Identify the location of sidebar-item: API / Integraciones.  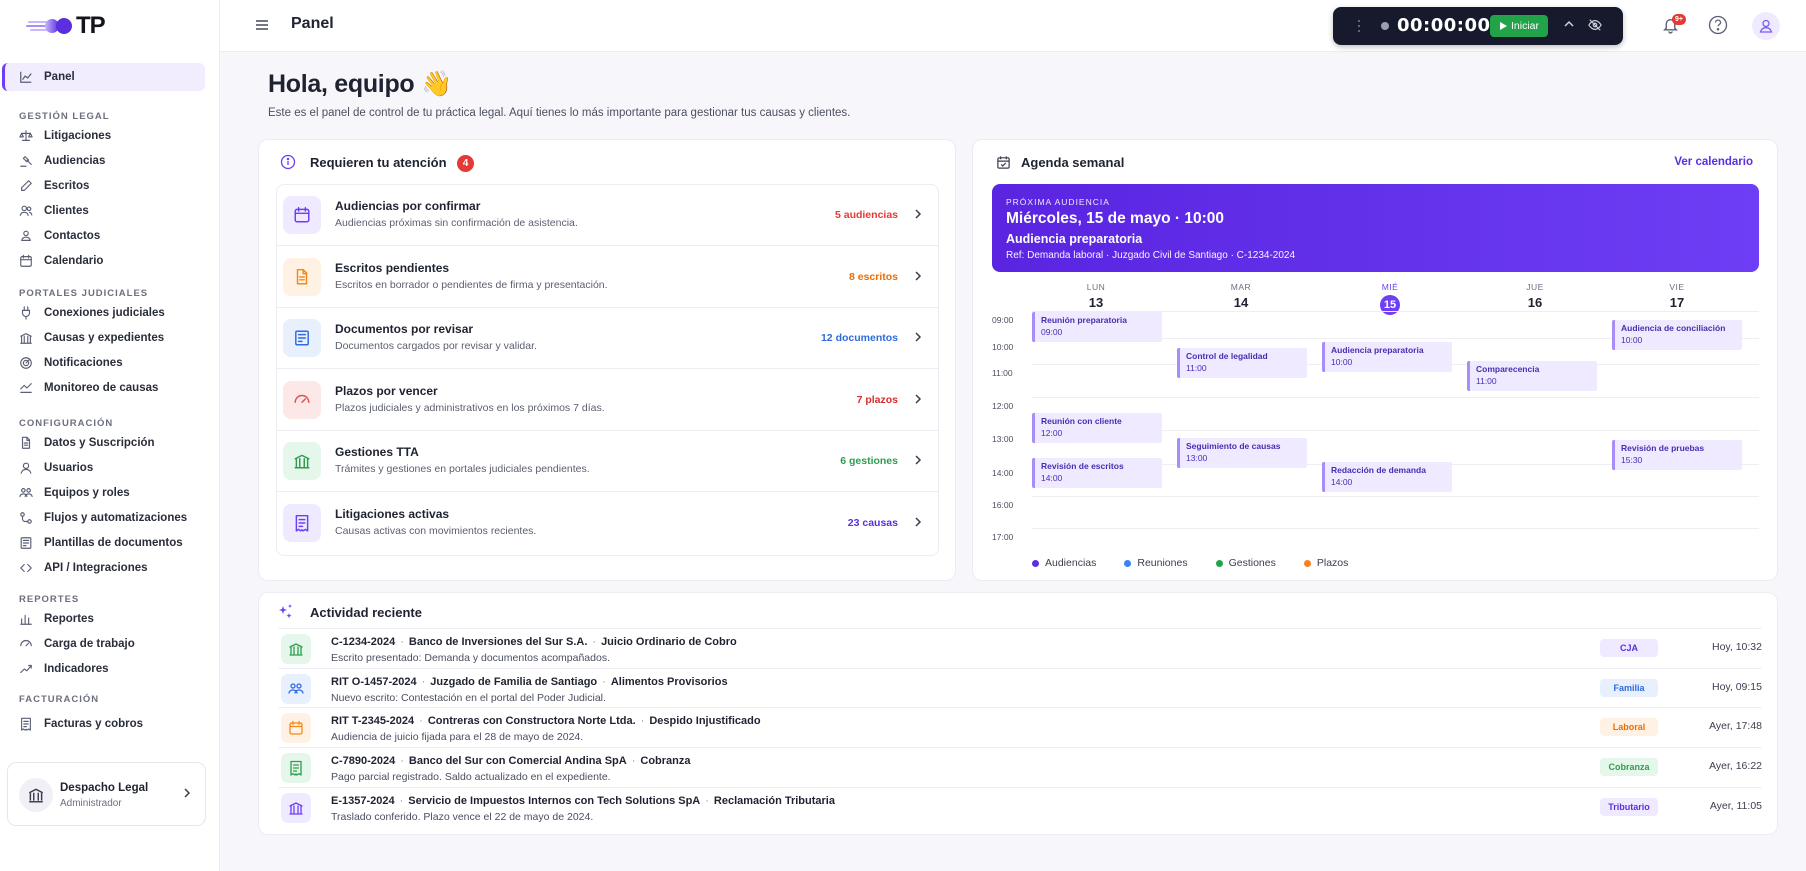
(83, 568).